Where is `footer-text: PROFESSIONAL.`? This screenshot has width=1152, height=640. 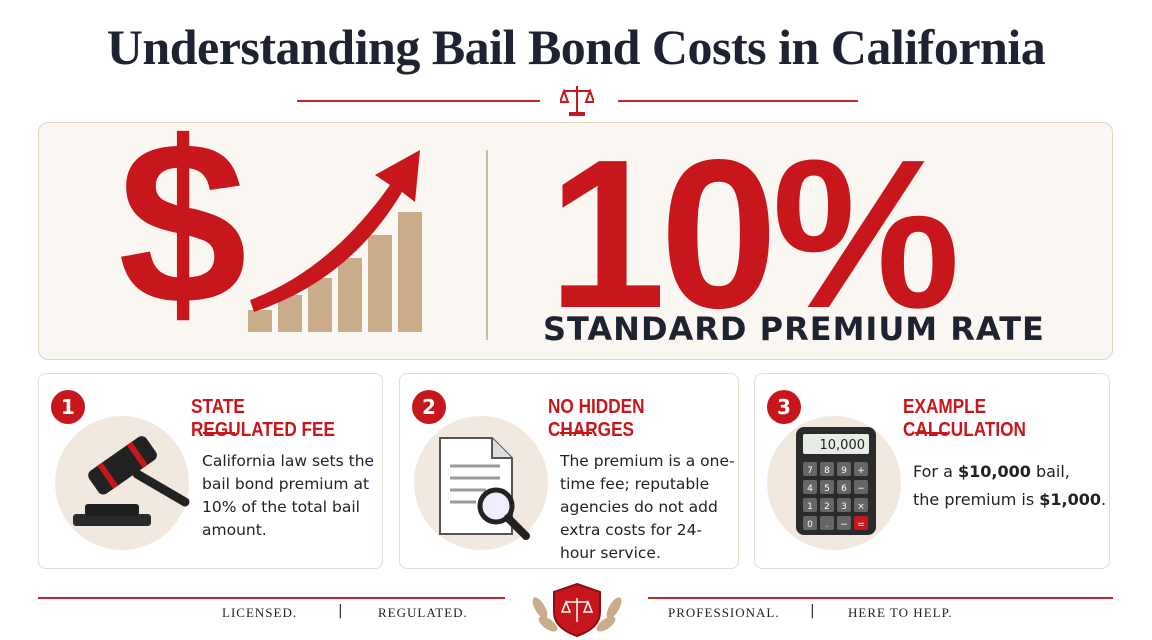
footer-text: PROFESSIONAL. is located at coordinates (724, 612).